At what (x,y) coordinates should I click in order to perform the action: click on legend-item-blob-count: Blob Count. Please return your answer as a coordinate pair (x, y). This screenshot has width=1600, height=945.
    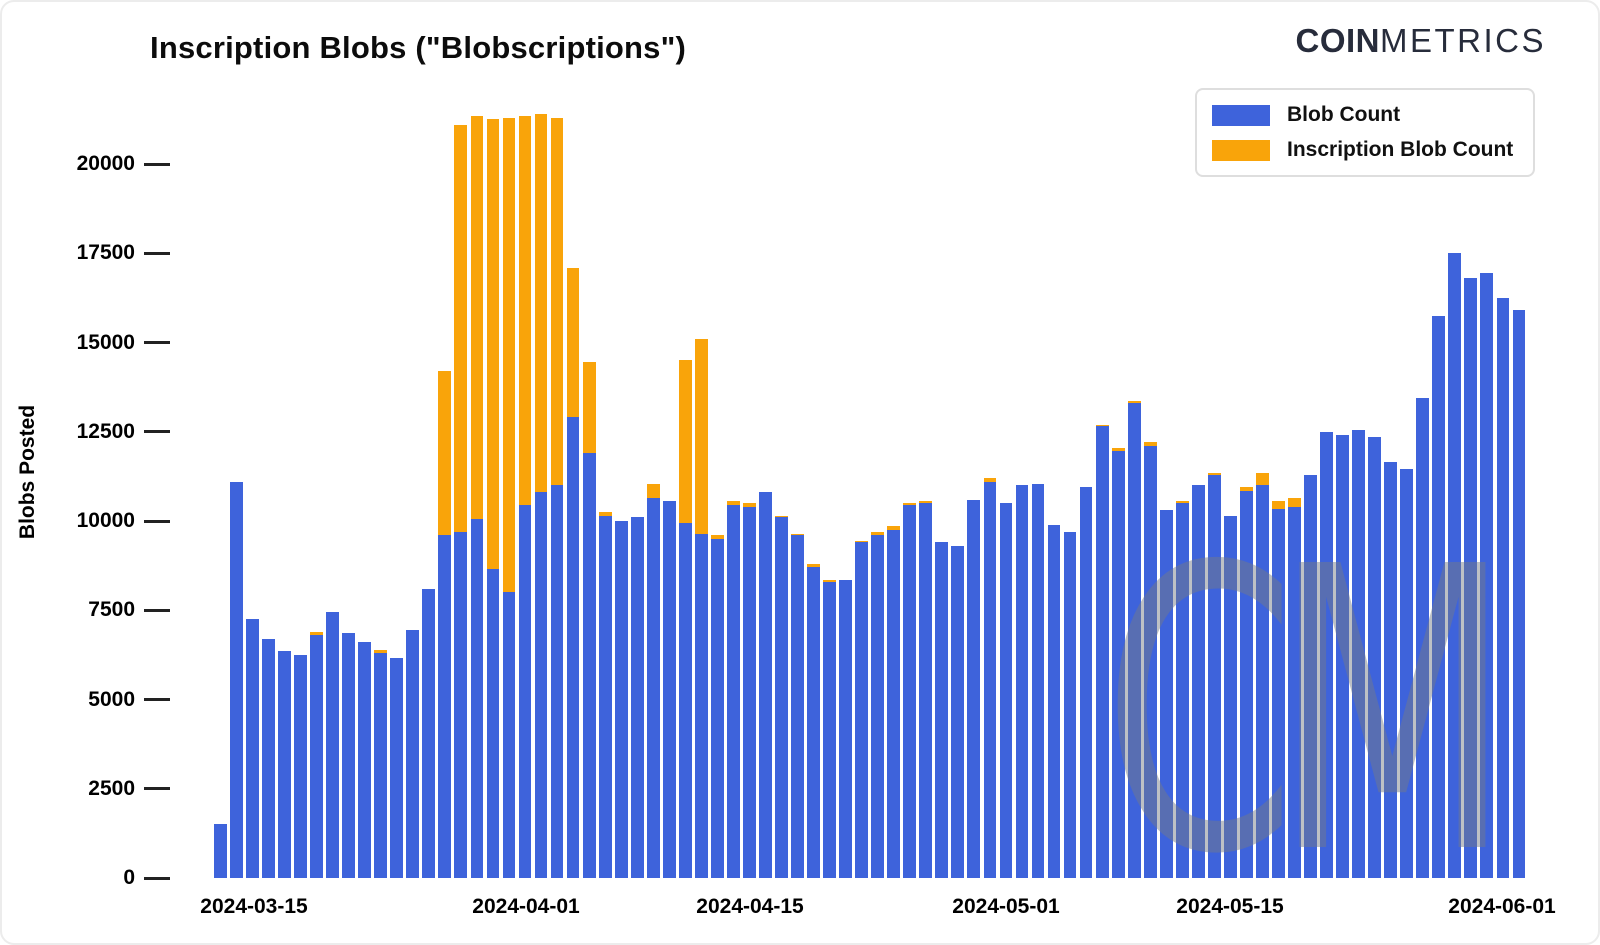
    Looking at the image, I should click on (1362, 115).